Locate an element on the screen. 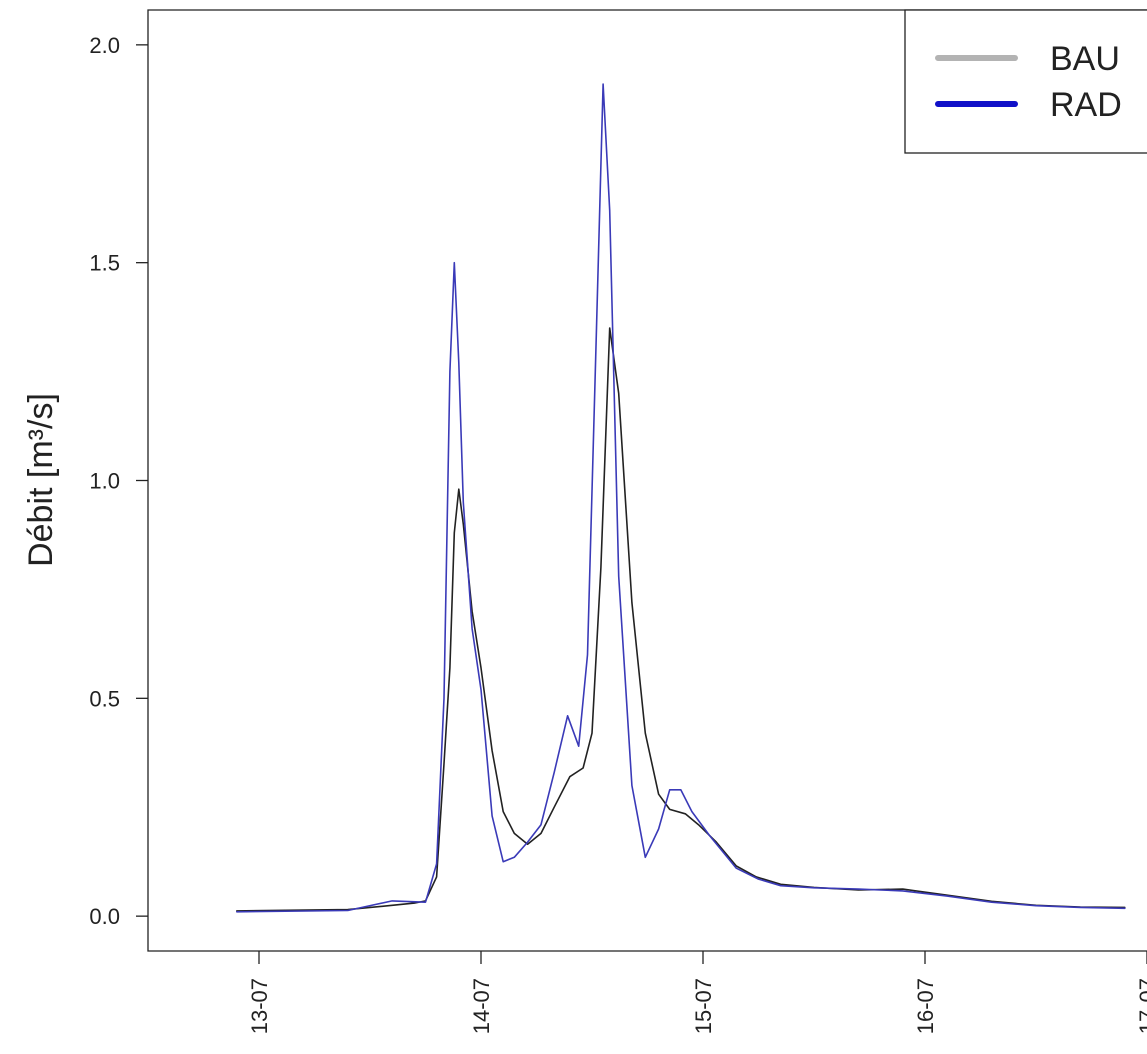 The image size is (1147, 1054). legend: BAU RAD is located at coordinates (1025, 81).